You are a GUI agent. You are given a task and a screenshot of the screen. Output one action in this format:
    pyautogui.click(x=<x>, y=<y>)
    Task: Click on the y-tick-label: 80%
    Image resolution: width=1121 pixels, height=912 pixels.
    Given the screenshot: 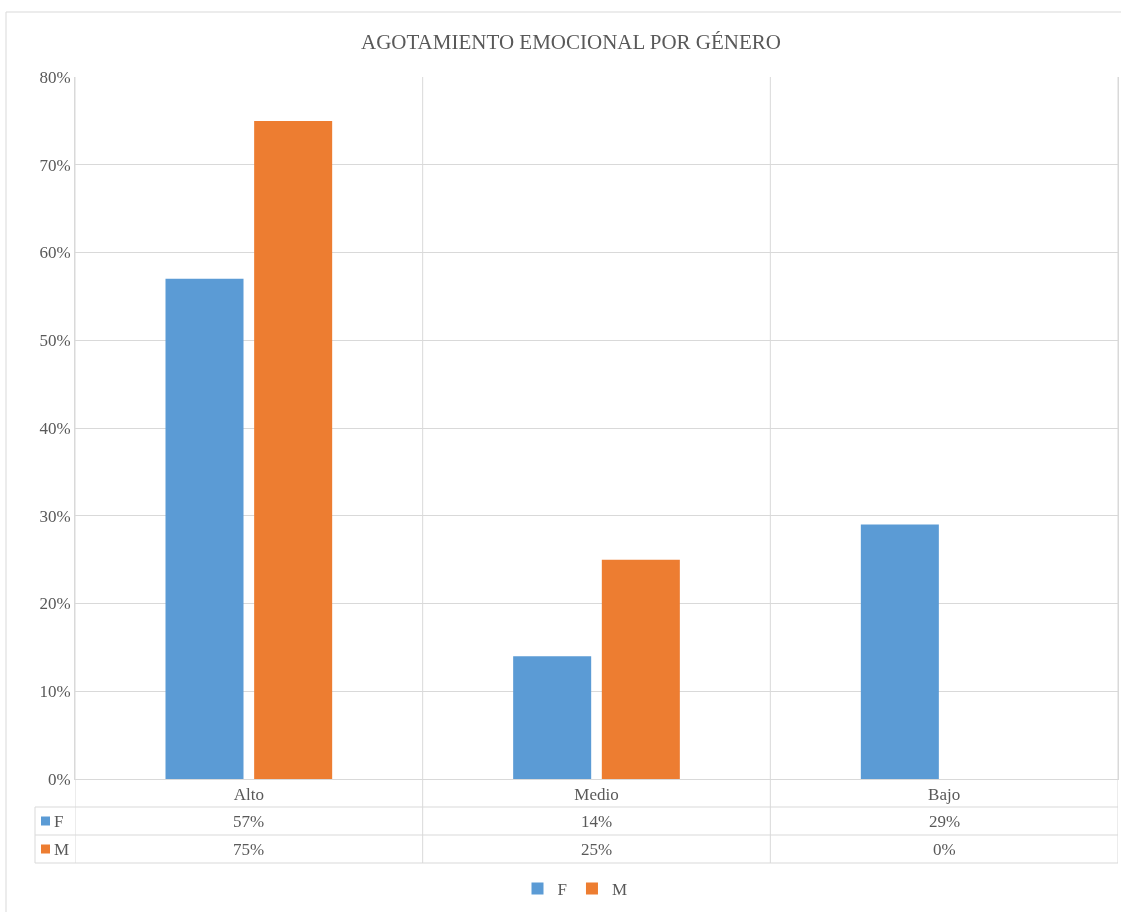 What is the action you would take?
    pyautogui.click(x=55, y=77)
    